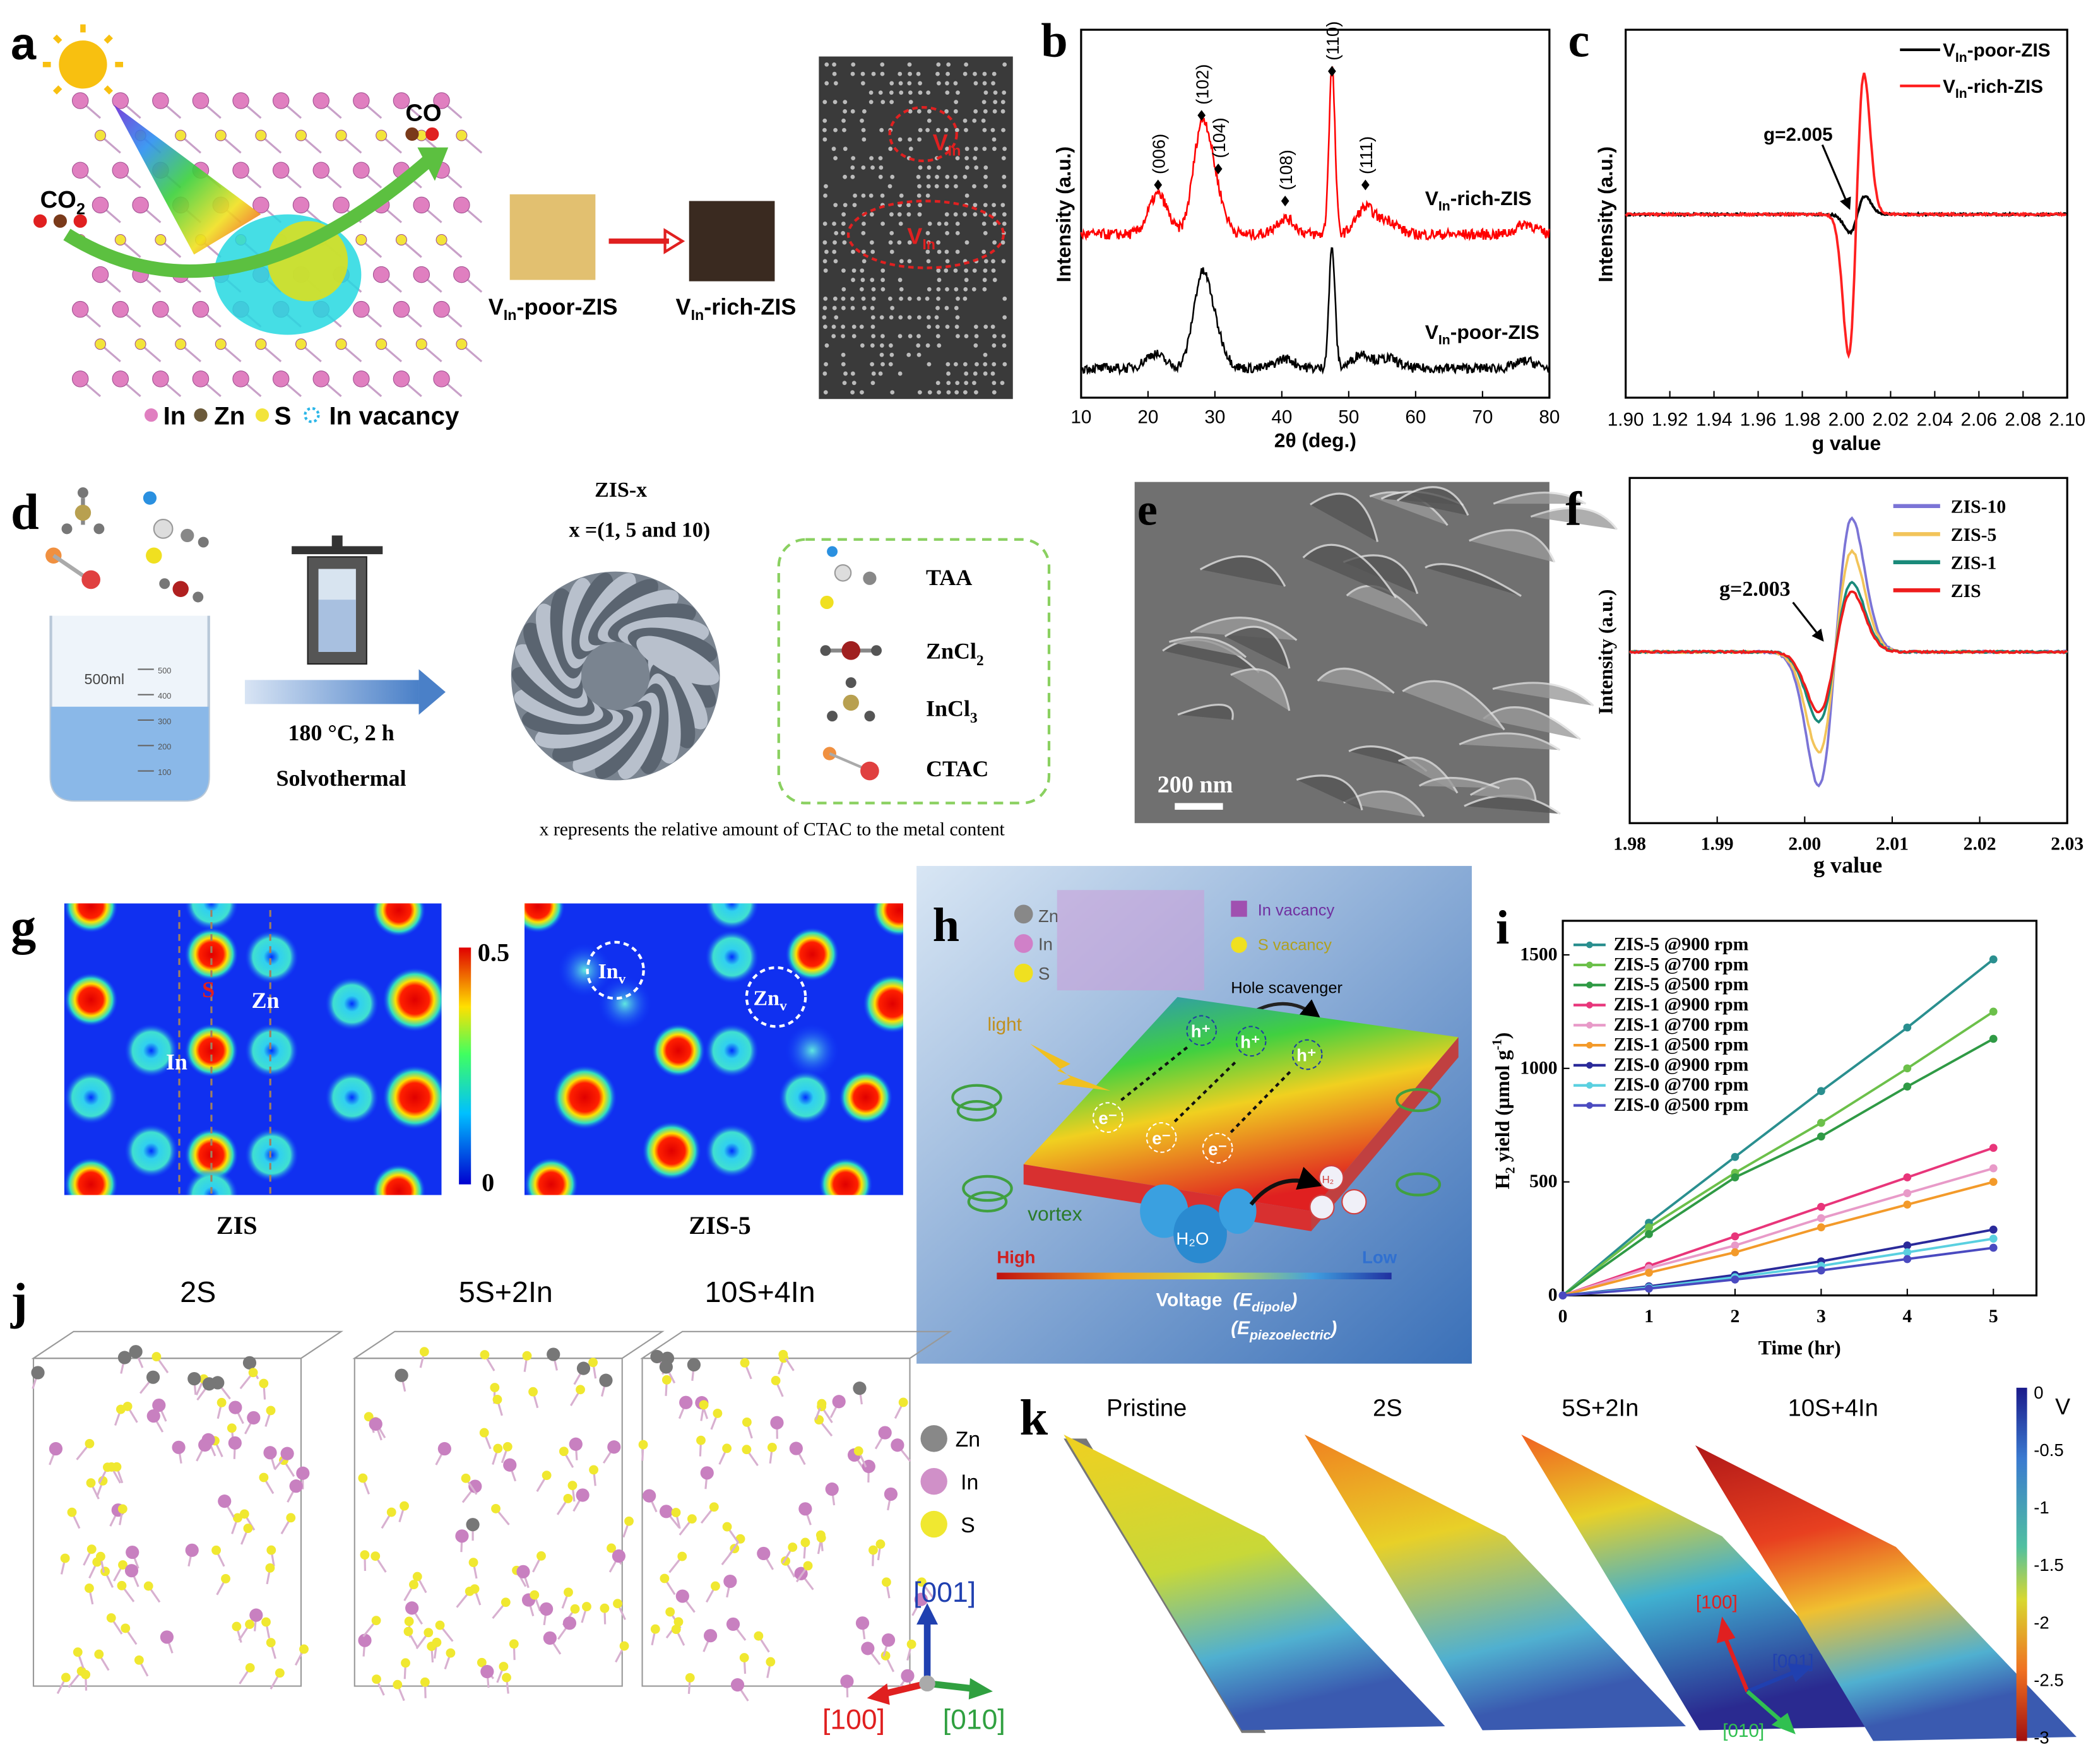  I want to click on legend-marker, so click(1590, 945).